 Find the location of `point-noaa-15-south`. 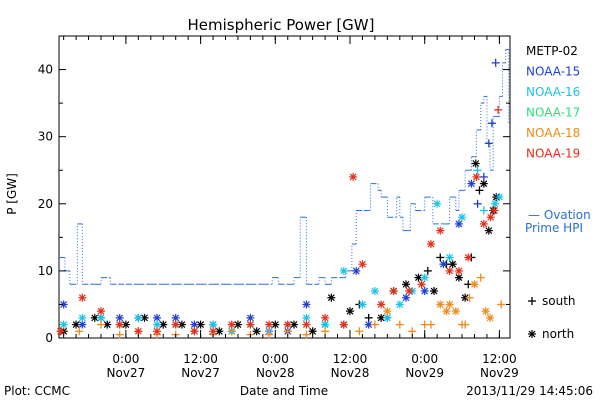

point-noaa-15-south is located at coordinates (483, 176).